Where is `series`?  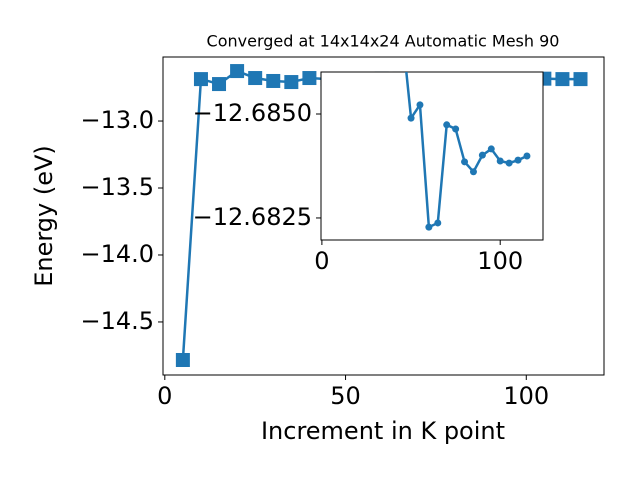 series is located at coordinates (468, 151).